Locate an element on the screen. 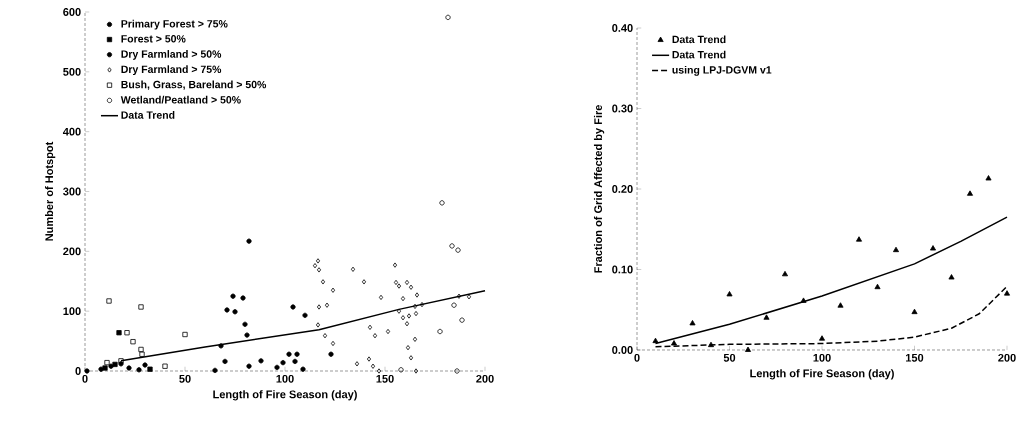 This screenshot has height=440, width=1023. legend-label: Wetland/Peatland > 50% is located at coordinates (180, 99).